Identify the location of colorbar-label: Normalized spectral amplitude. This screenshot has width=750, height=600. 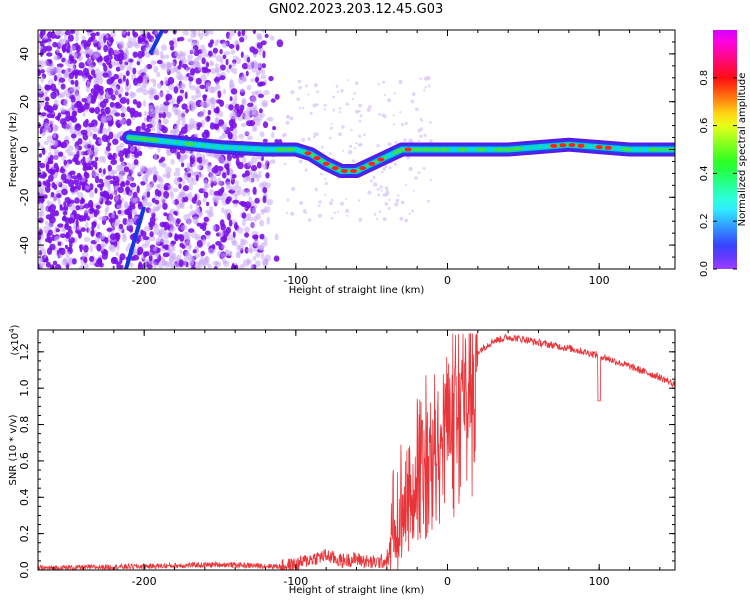
(742, 150).